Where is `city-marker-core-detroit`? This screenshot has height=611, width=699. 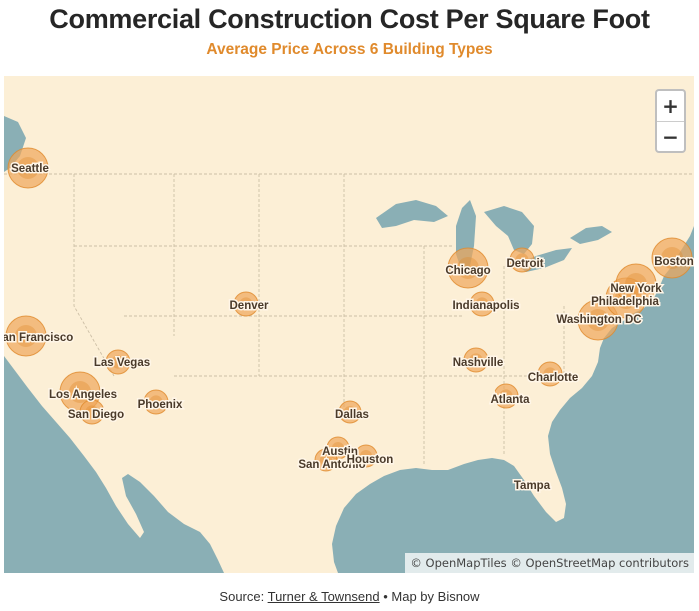
city-marker-core-detroit is located at coordinates (522, 260).